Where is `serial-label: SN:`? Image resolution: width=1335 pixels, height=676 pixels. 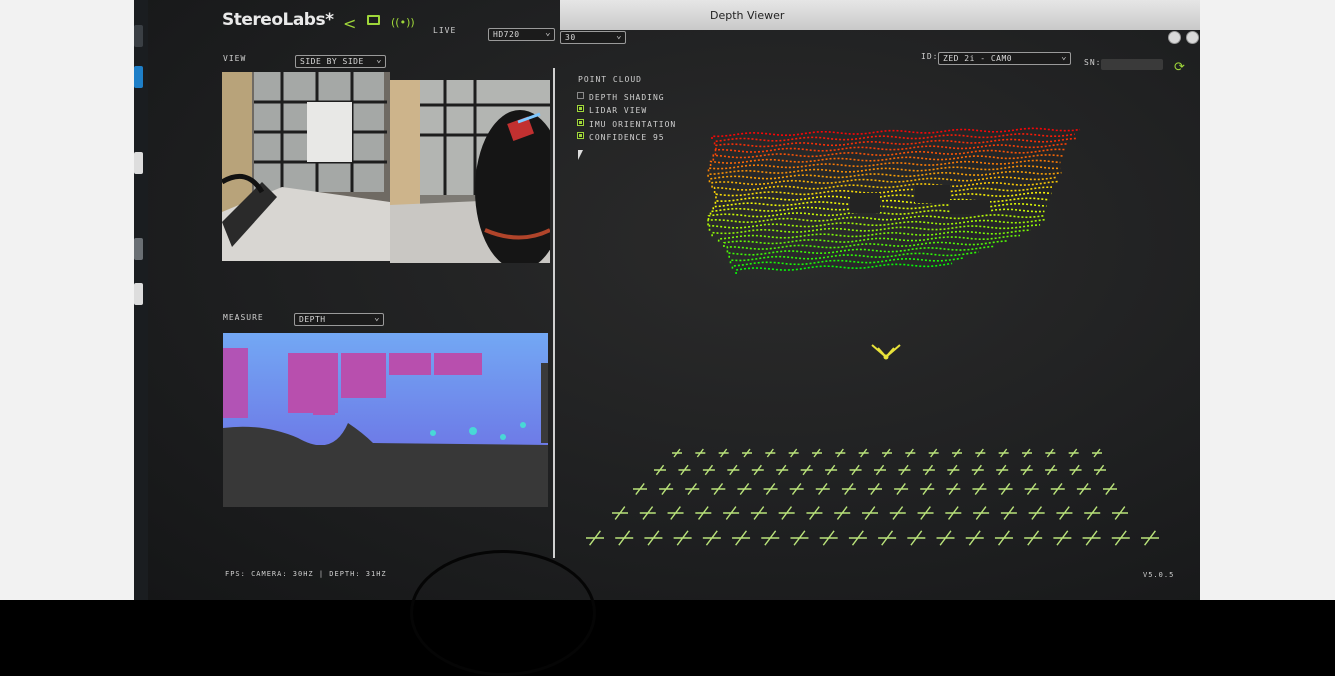
serial-label: SN: is located at coordinates (1093, 62).